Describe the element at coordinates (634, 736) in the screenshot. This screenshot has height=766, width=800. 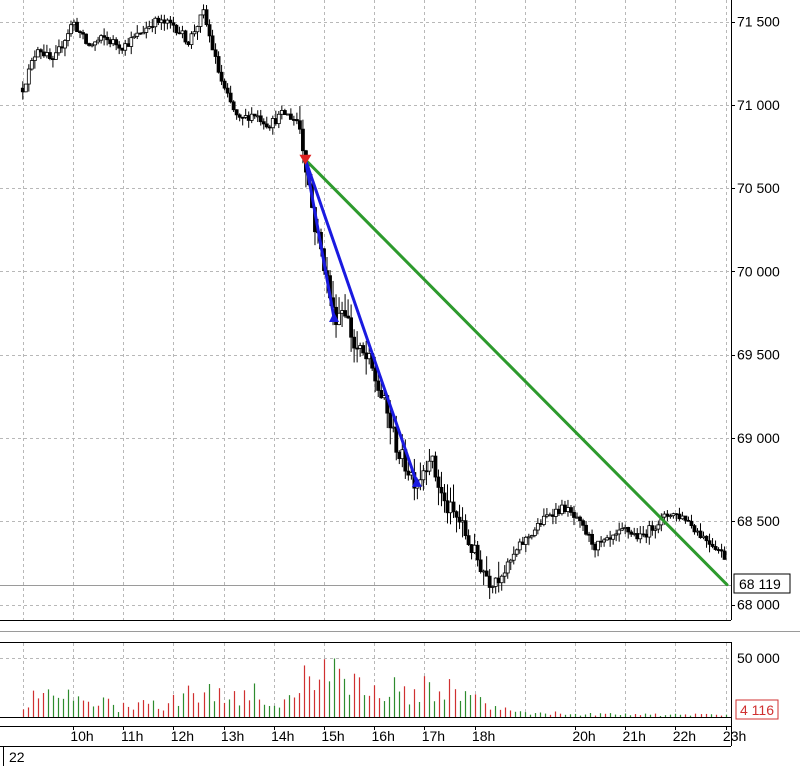
I see `x-tick-10: 21h` at that location.